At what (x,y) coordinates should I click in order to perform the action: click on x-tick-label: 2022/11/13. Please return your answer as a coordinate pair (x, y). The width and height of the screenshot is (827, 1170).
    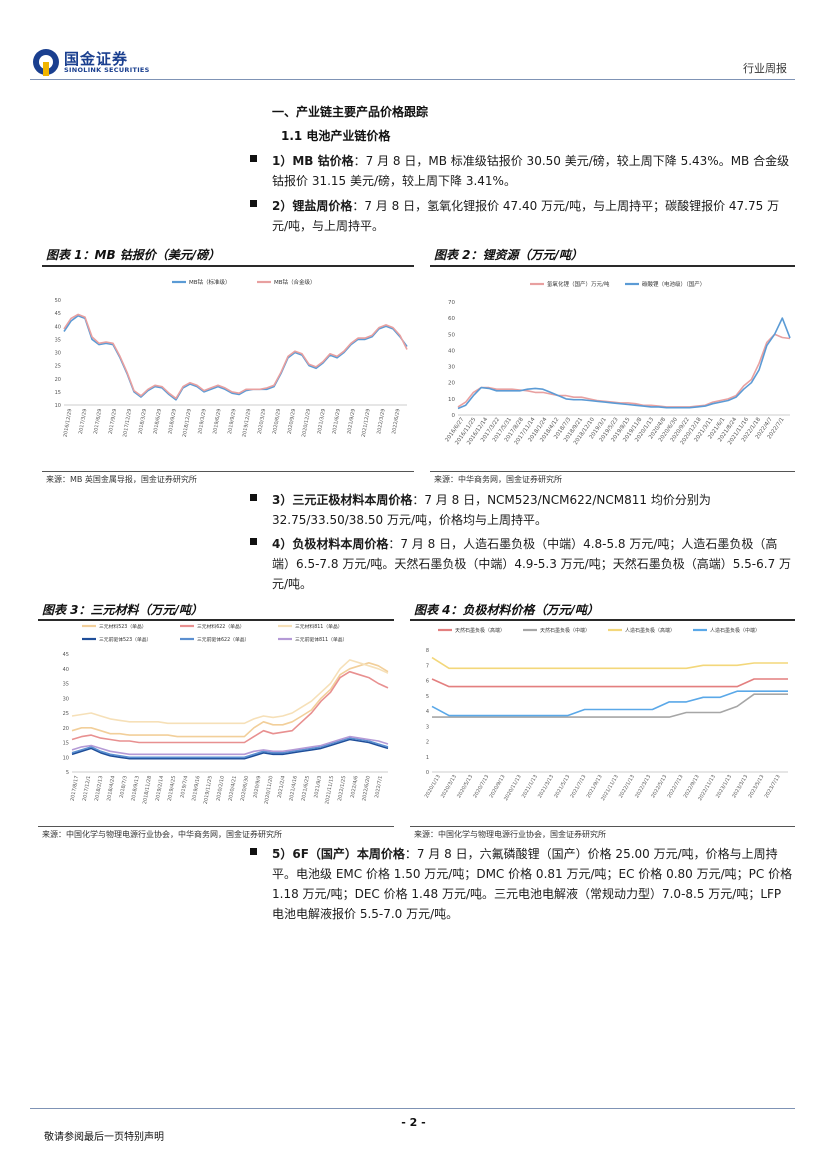
    Looking at the image, I should click on (707, 788).